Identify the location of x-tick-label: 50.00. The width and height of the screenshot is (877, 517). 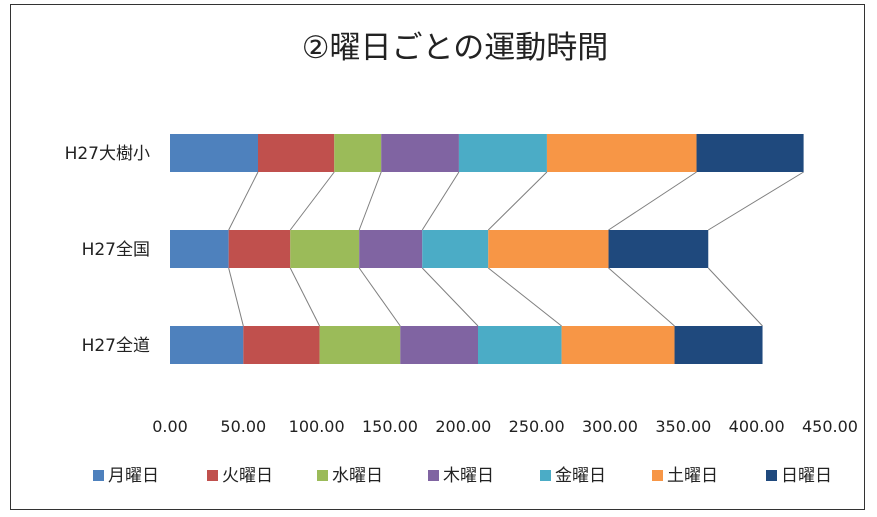
(243, 426).